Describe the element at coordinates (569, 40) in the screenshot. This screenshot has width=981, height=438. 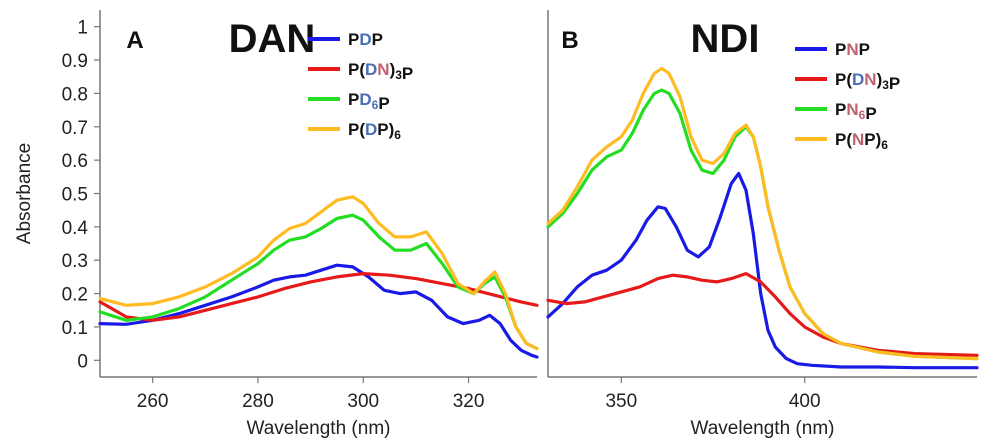
I see `panel-letter: B` at that location.